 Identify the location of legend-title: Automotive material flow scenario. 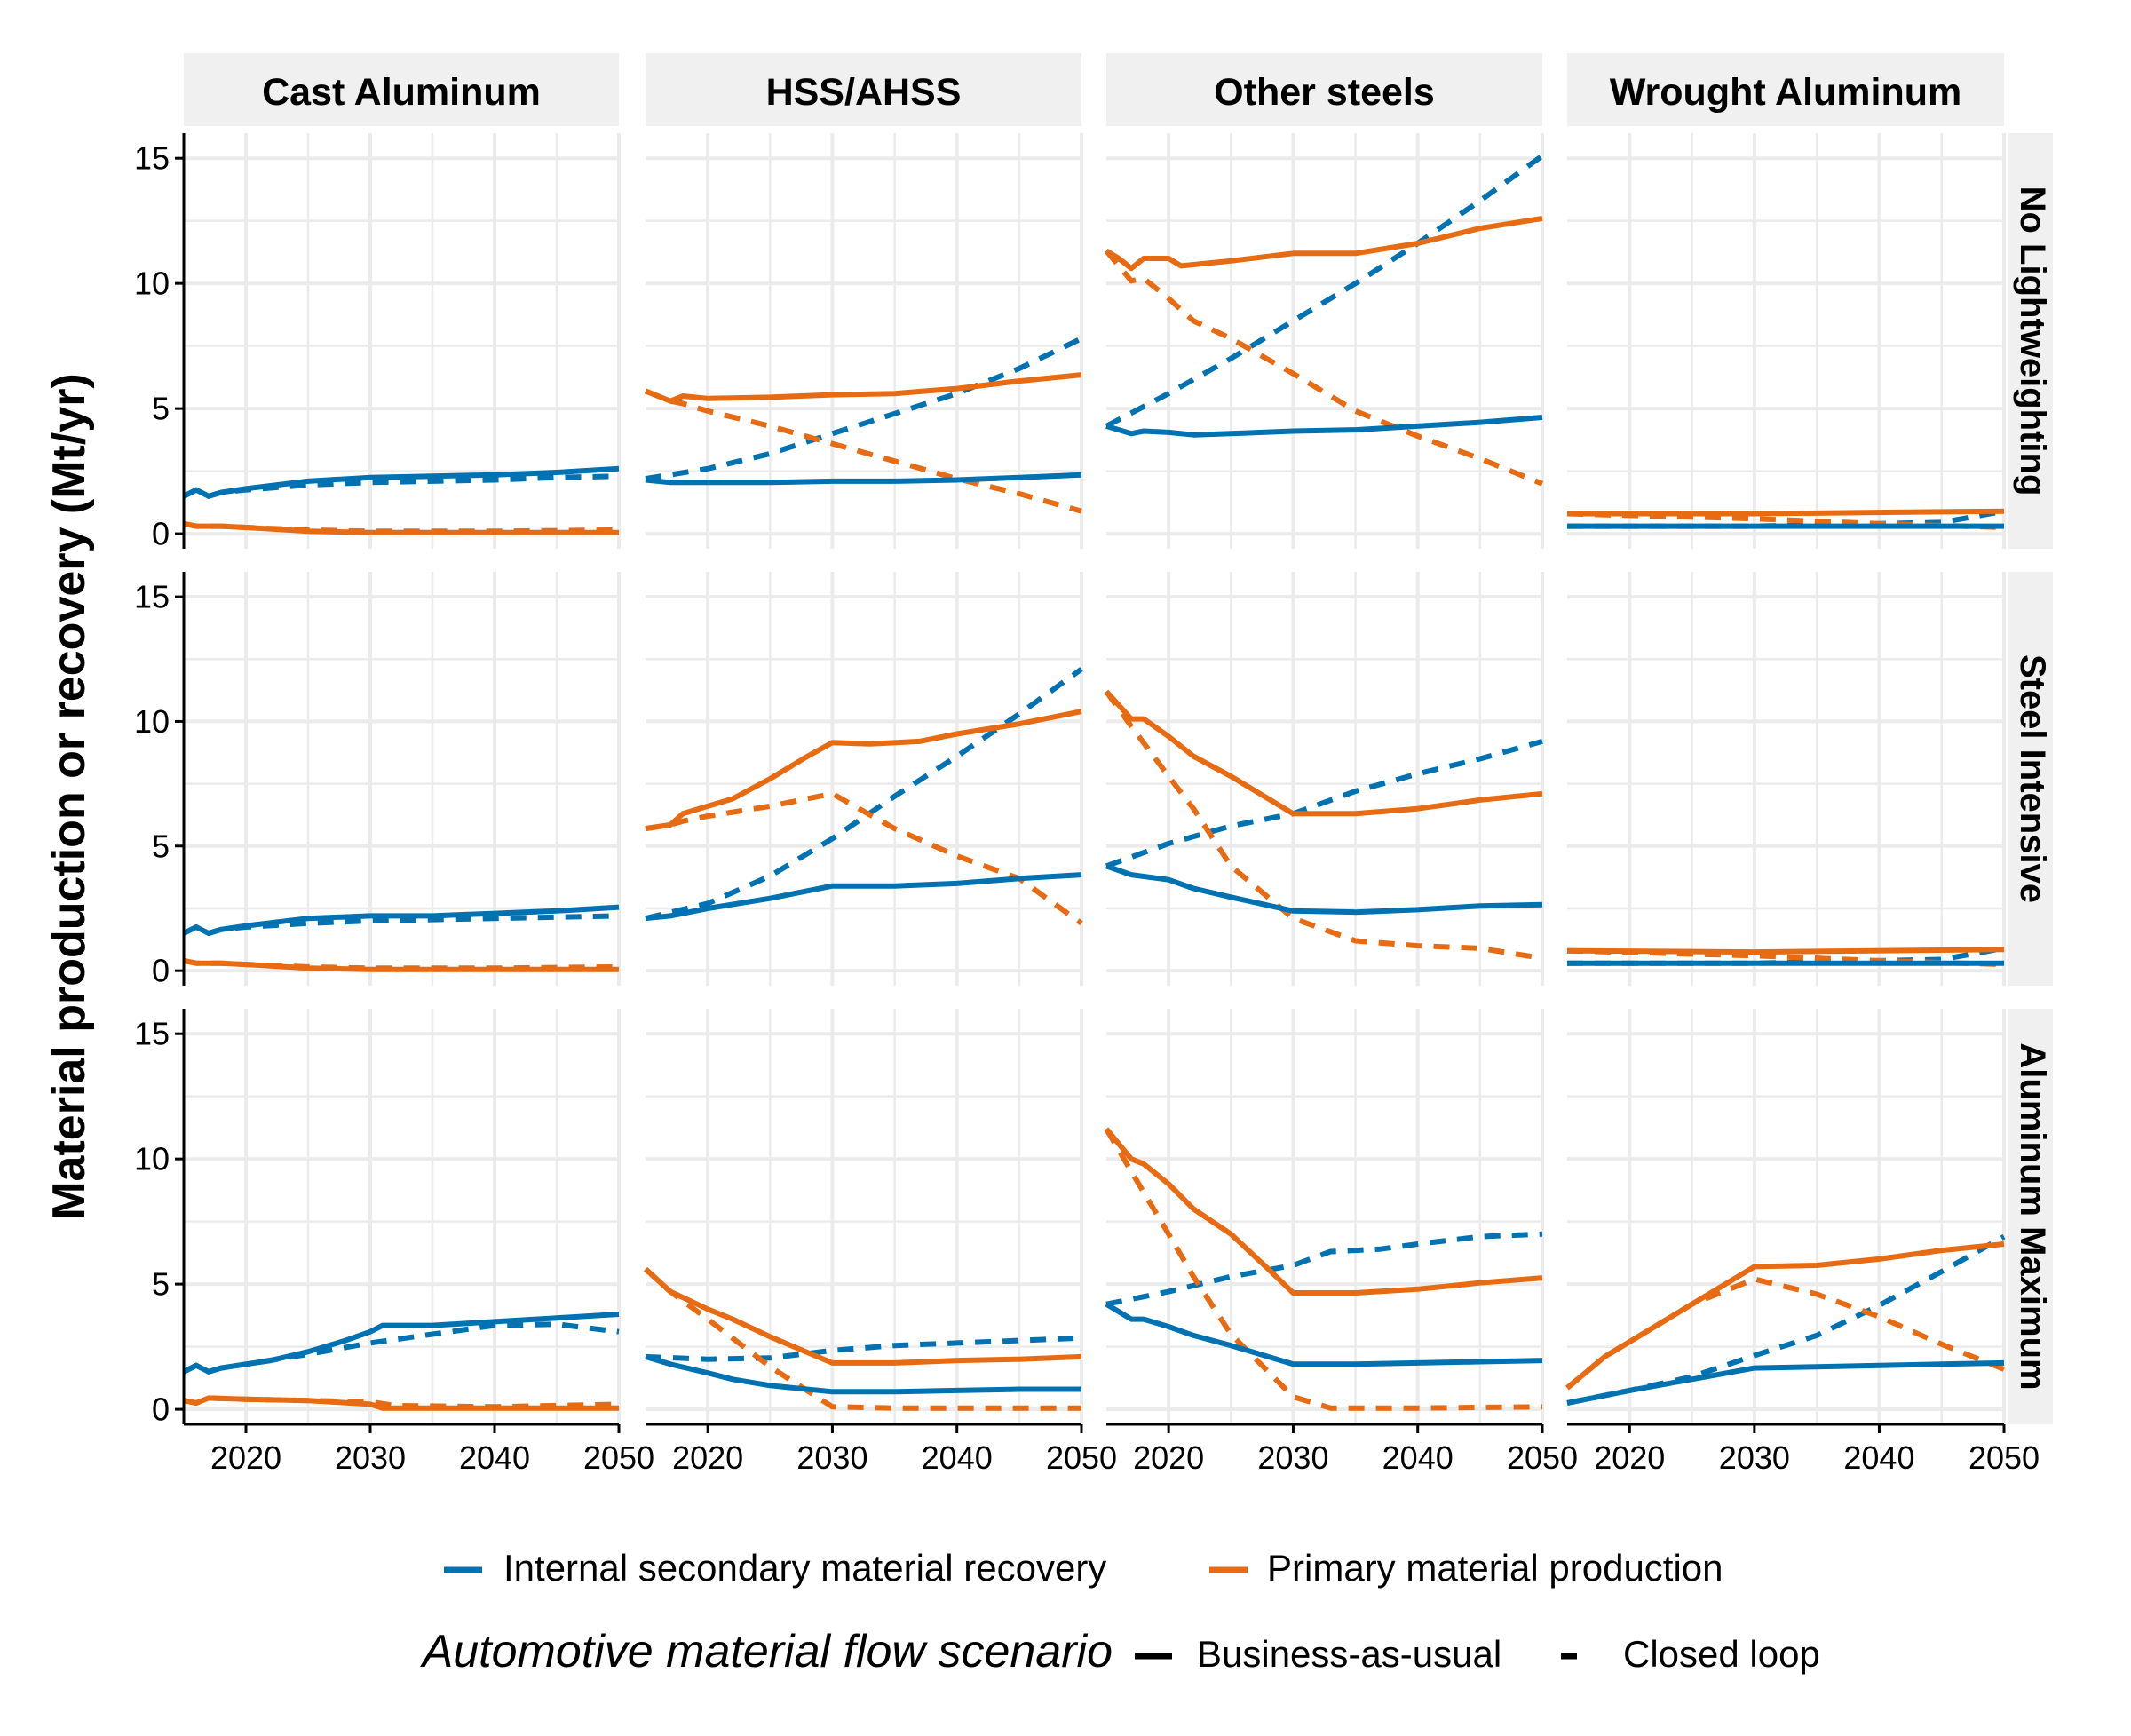
(767, 1651).